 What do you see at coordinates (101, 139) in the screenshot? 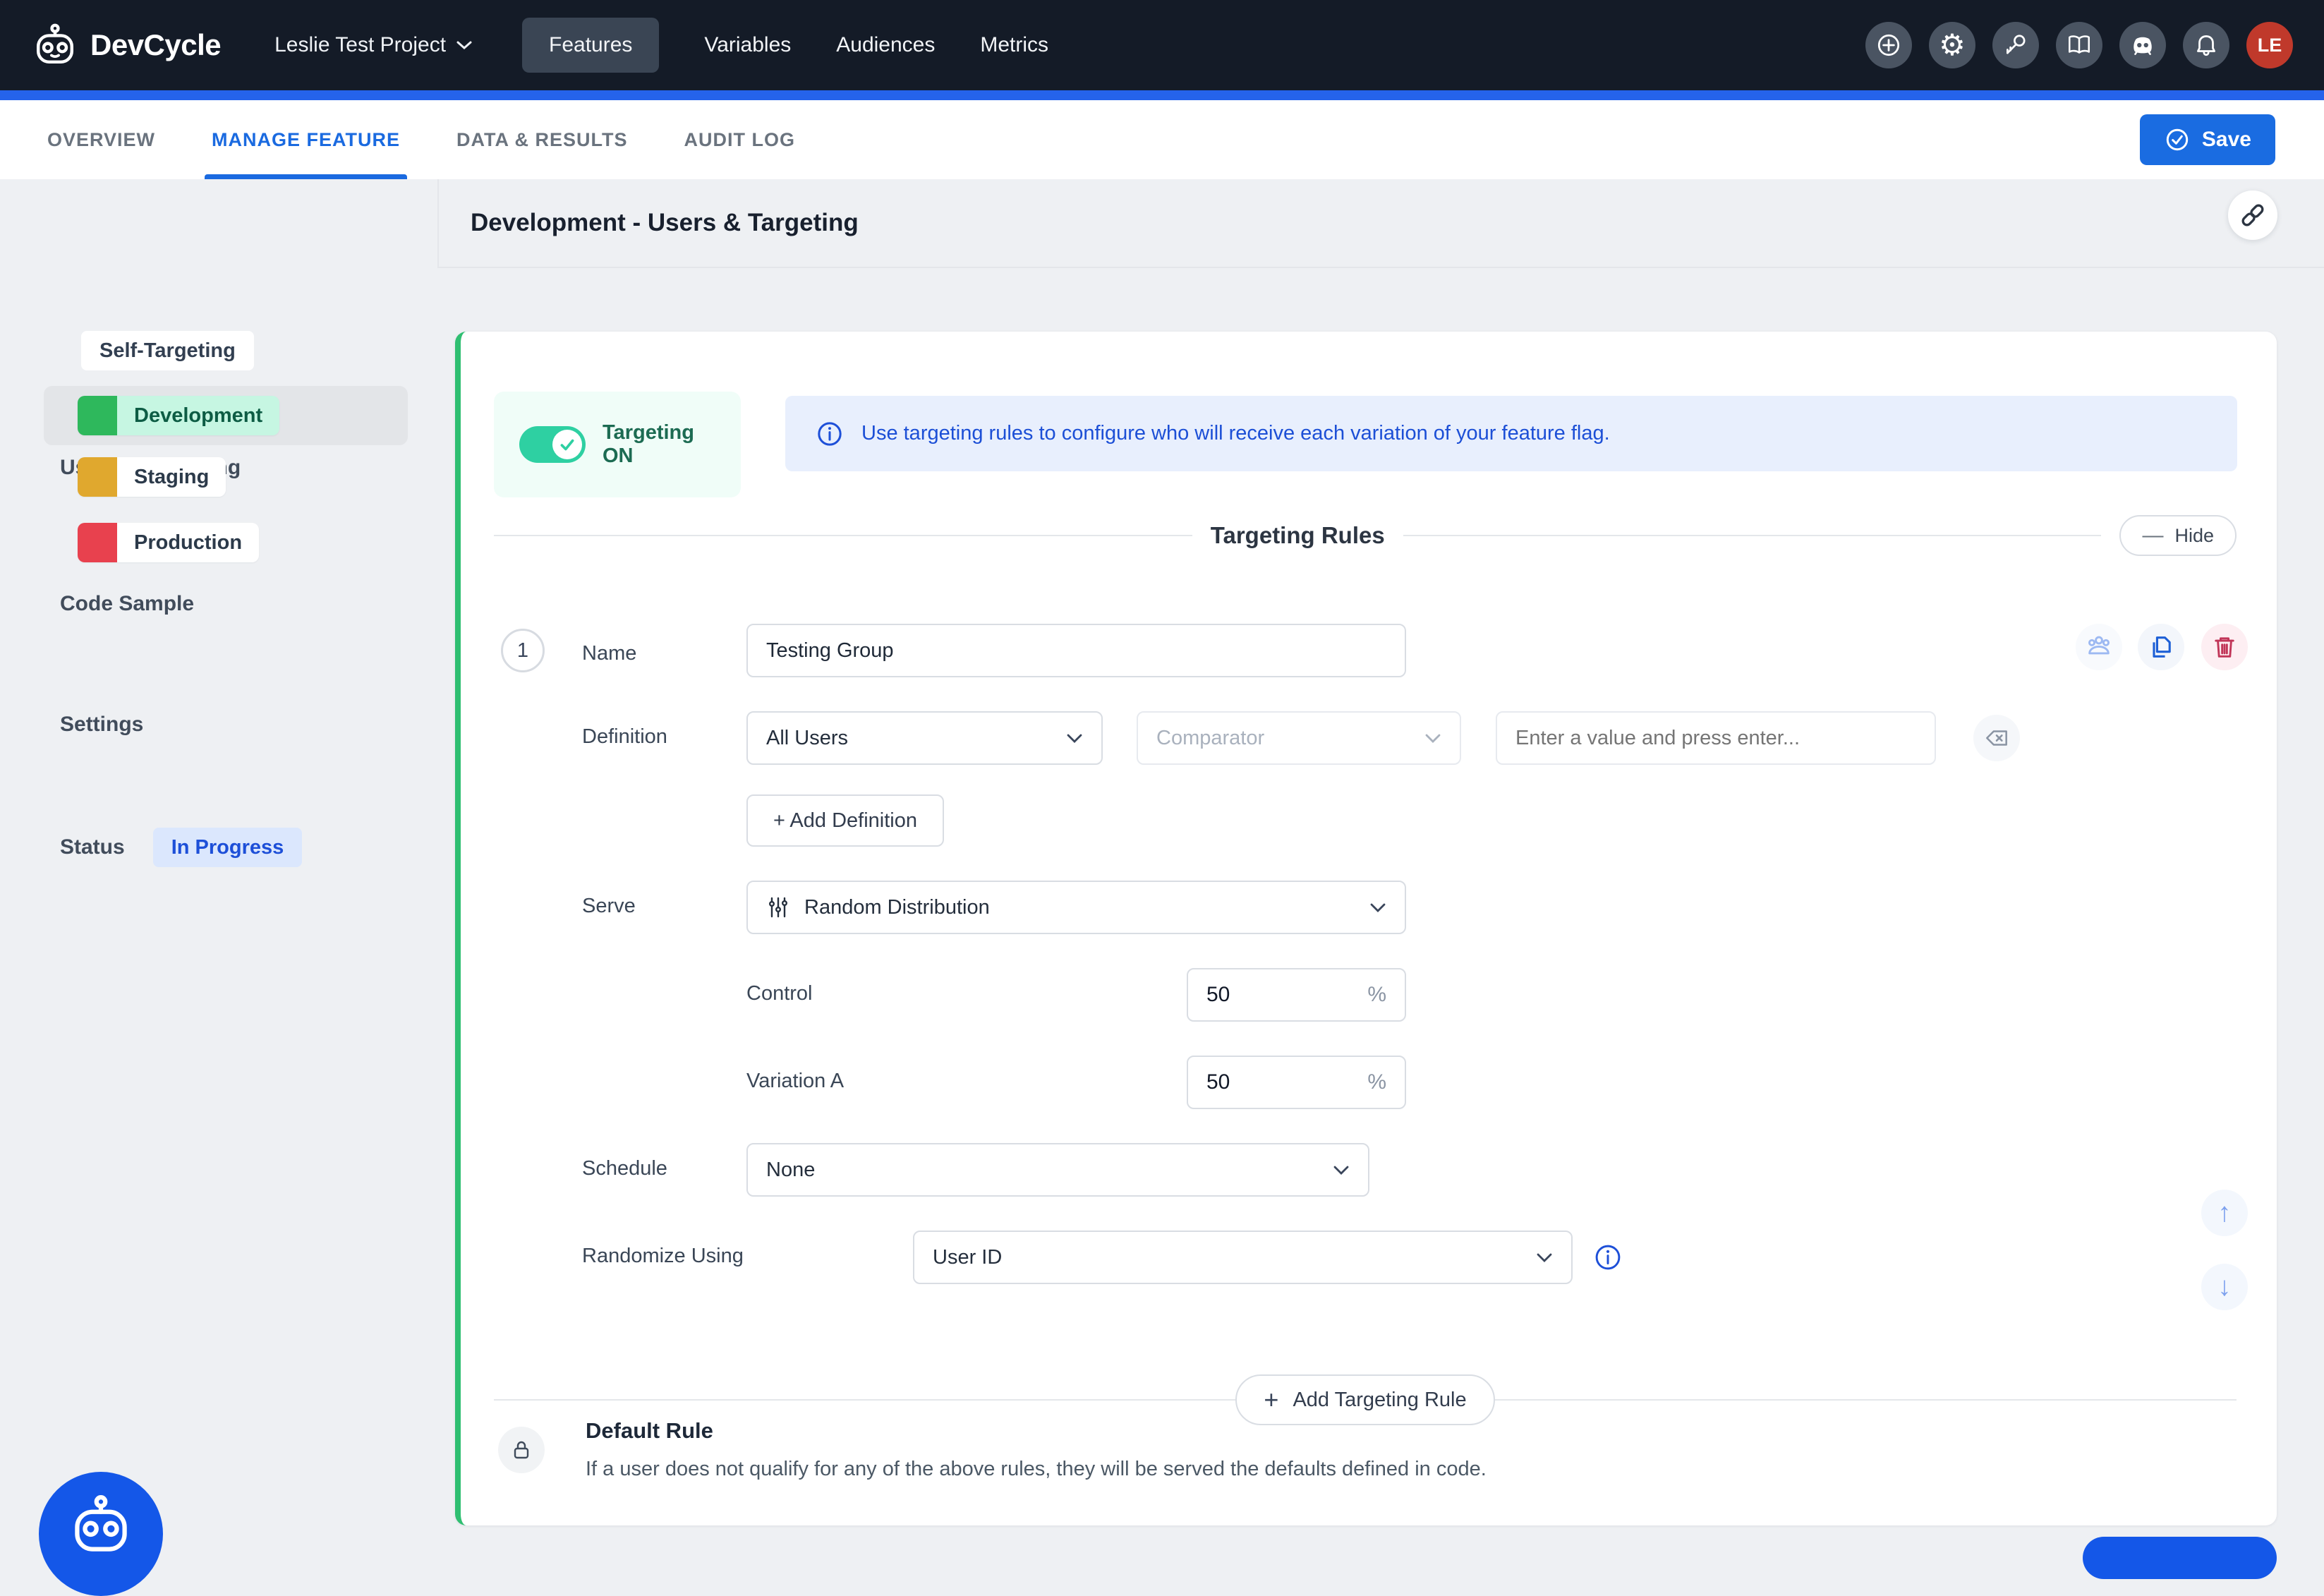
I see `tab-overview: OVERVIEW` at bounding box center [101, 139].